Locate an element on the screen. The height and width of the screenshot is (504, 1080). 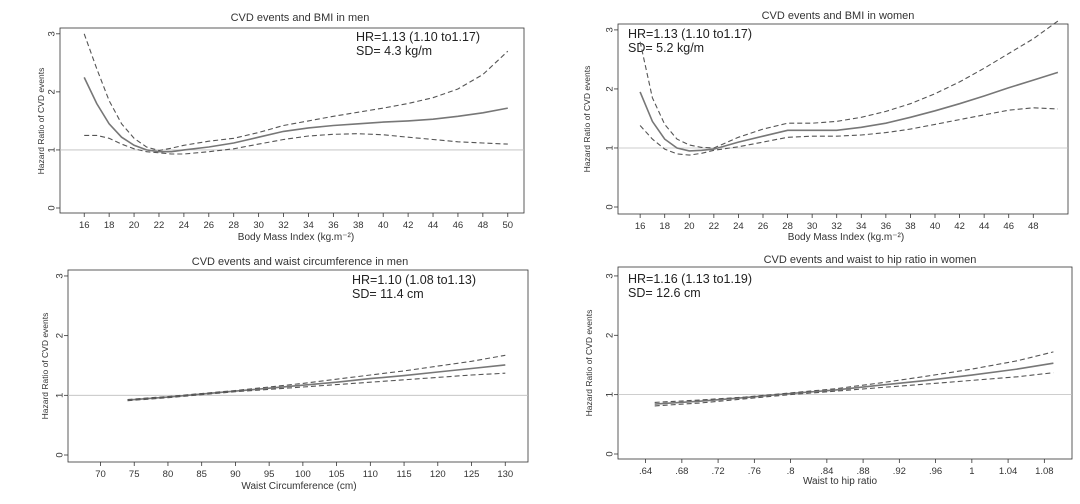
x-axis-label: Waist to hip ratio is located at coordinates (840, 481).